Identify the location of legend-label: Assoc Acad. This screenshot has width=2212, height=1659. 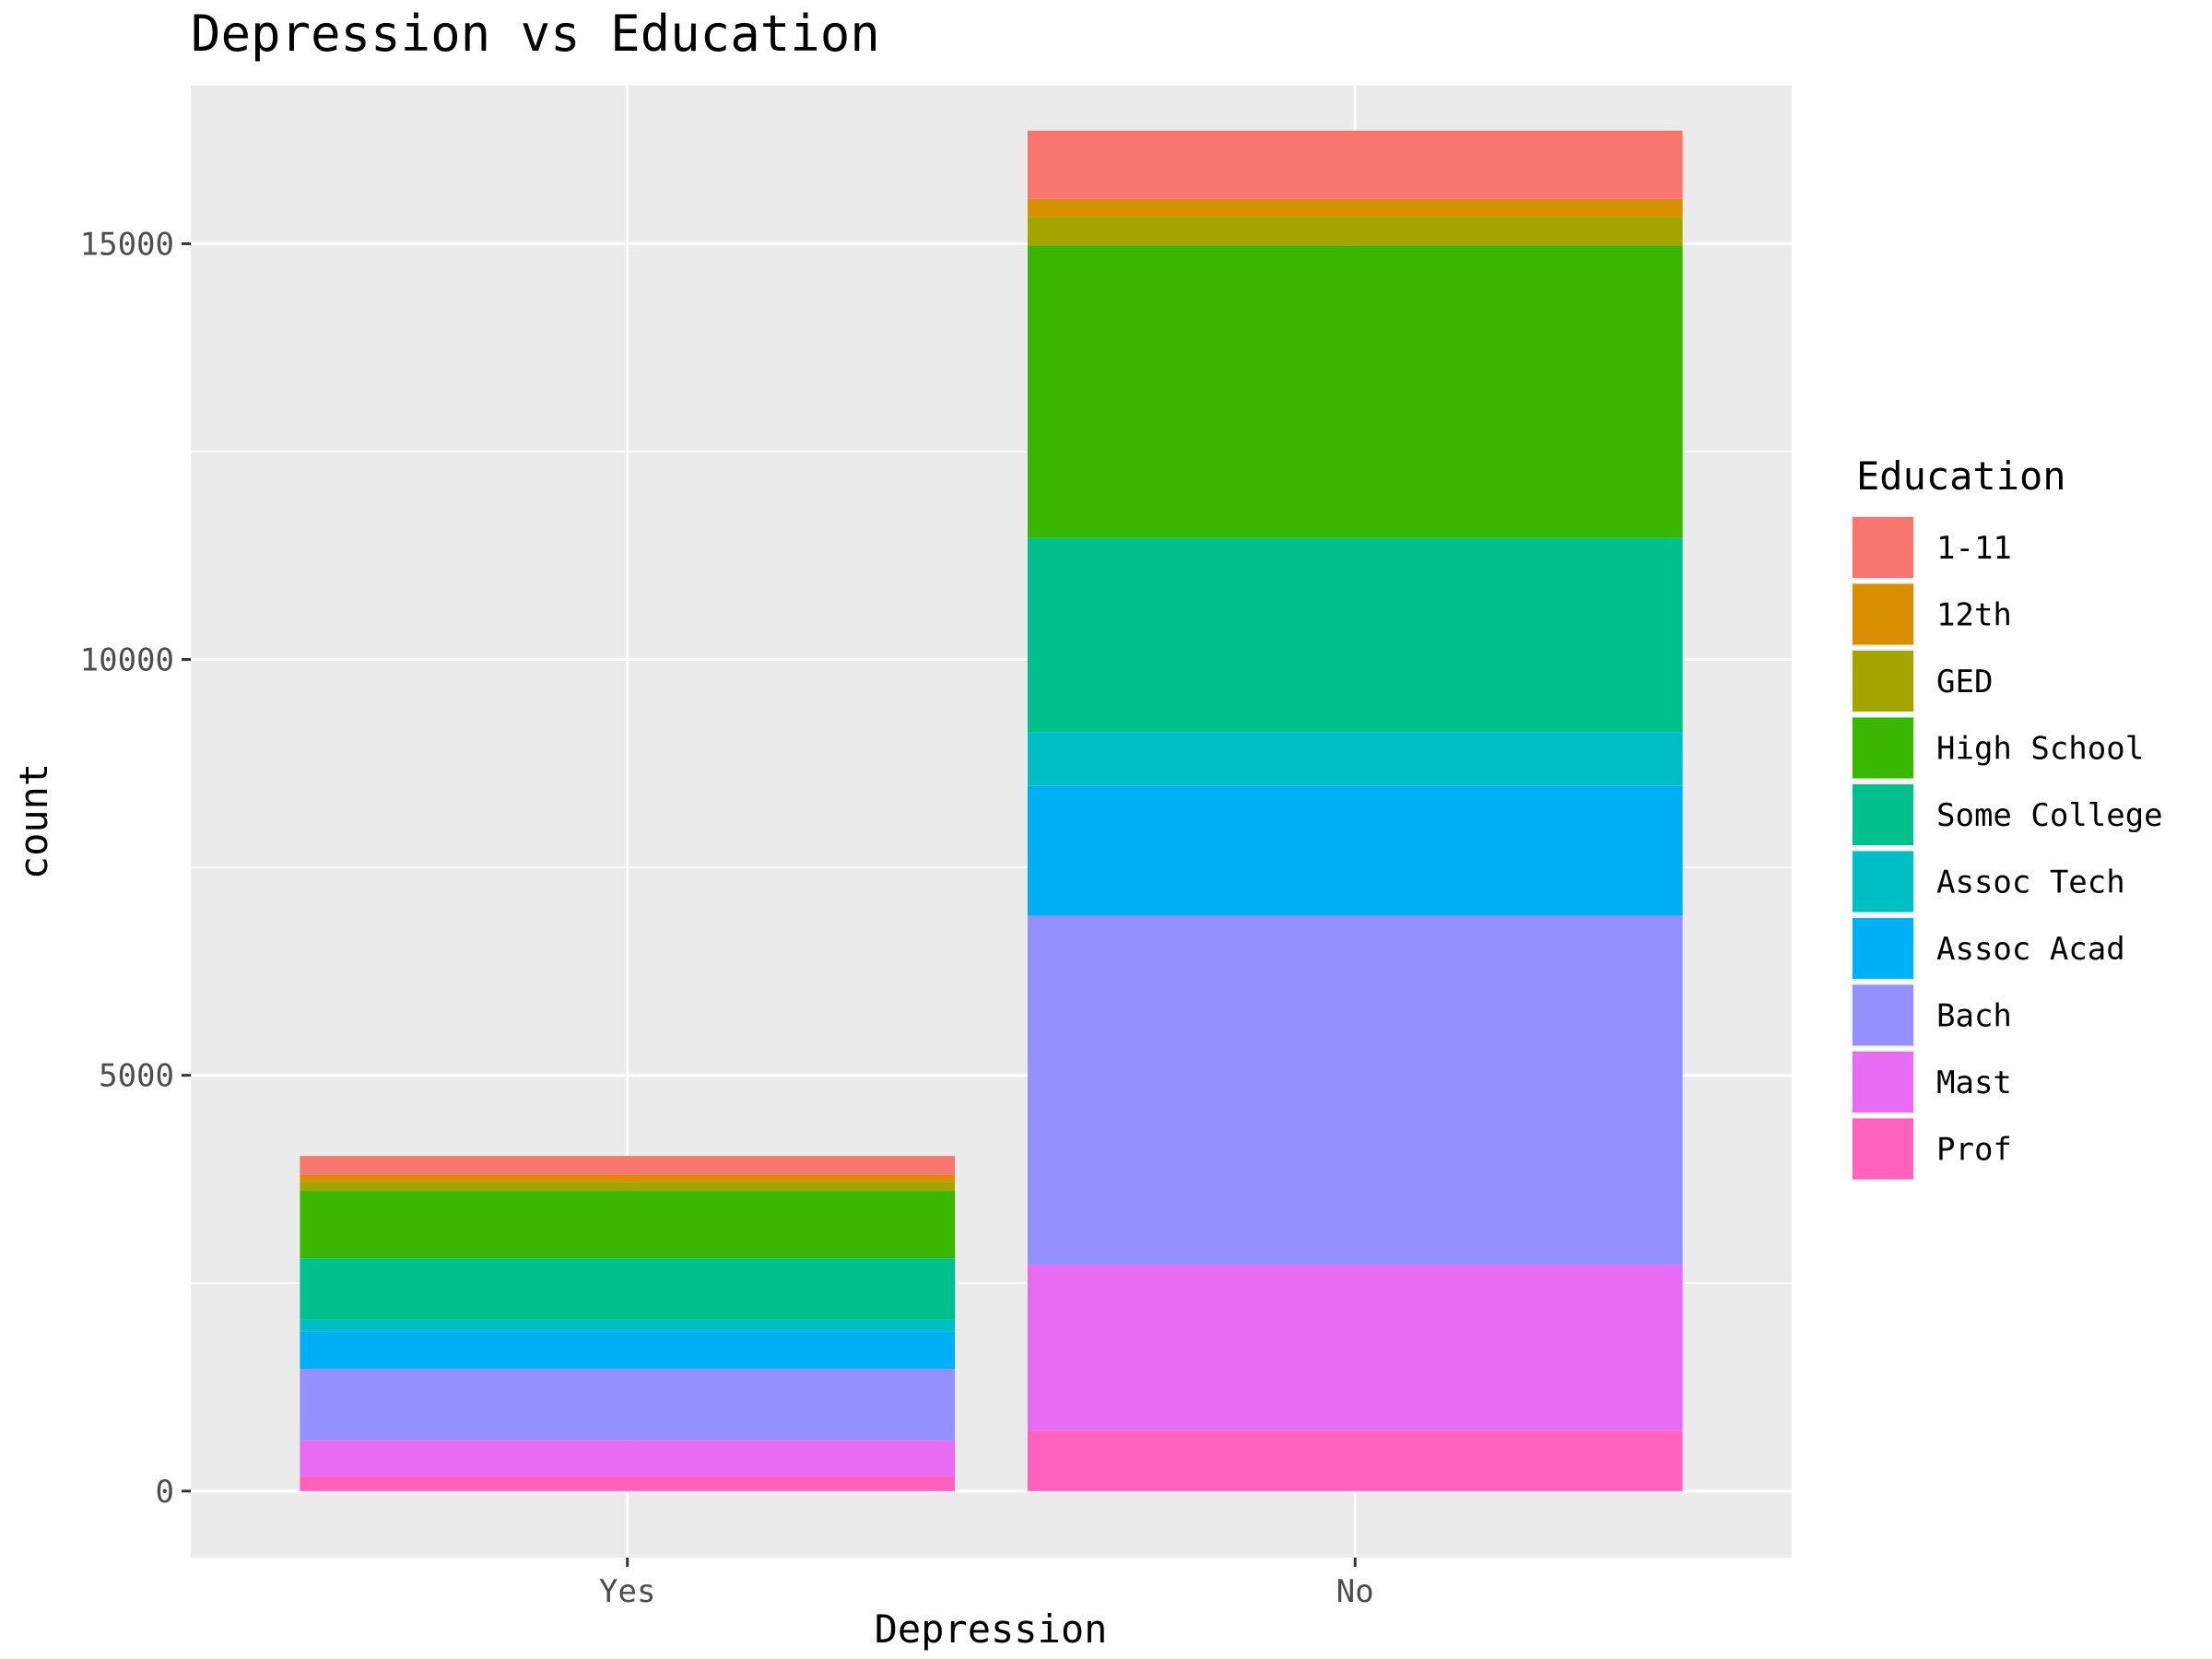
(2030, 949).